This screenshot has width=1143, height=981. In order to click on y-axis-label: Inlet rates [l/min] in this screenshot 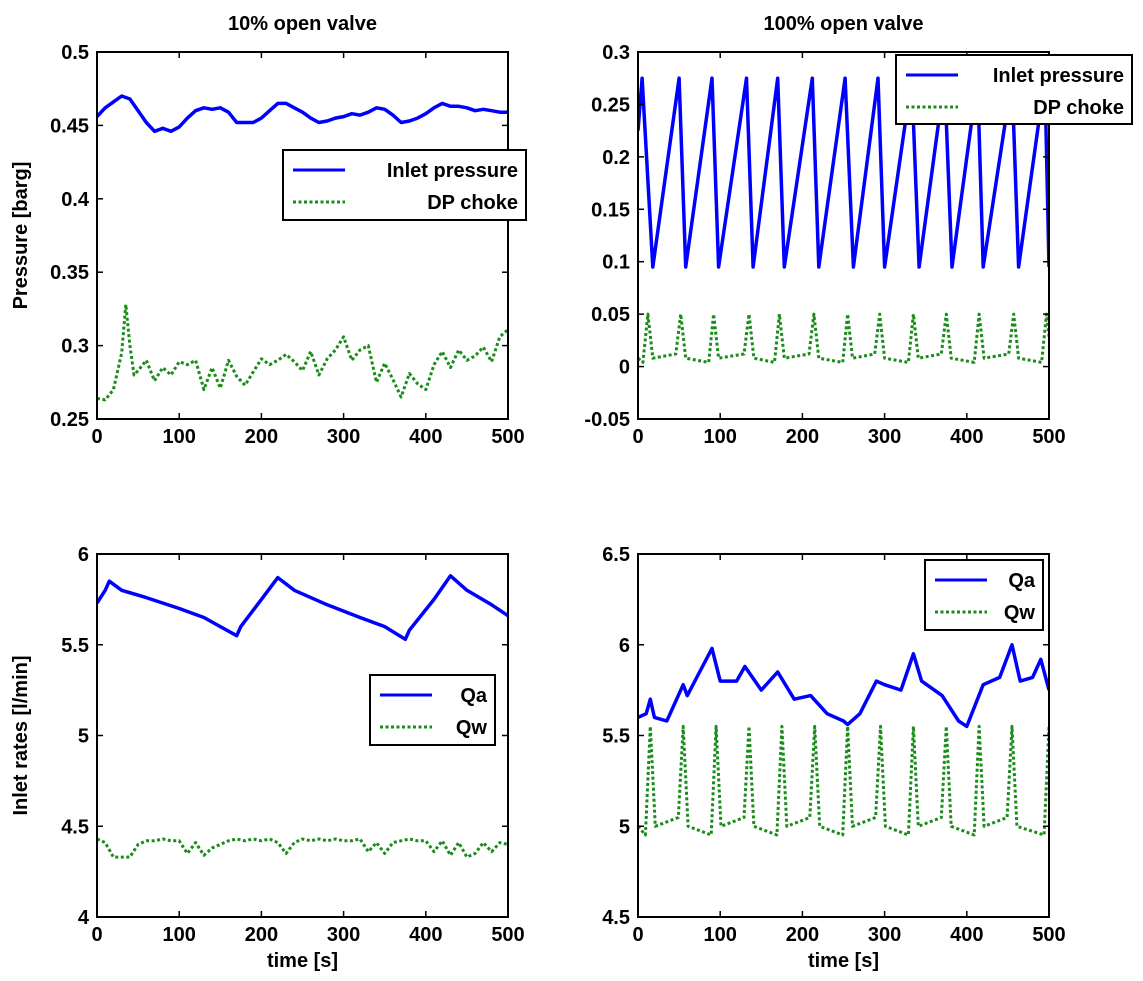, I will do `click(21, 735)`.